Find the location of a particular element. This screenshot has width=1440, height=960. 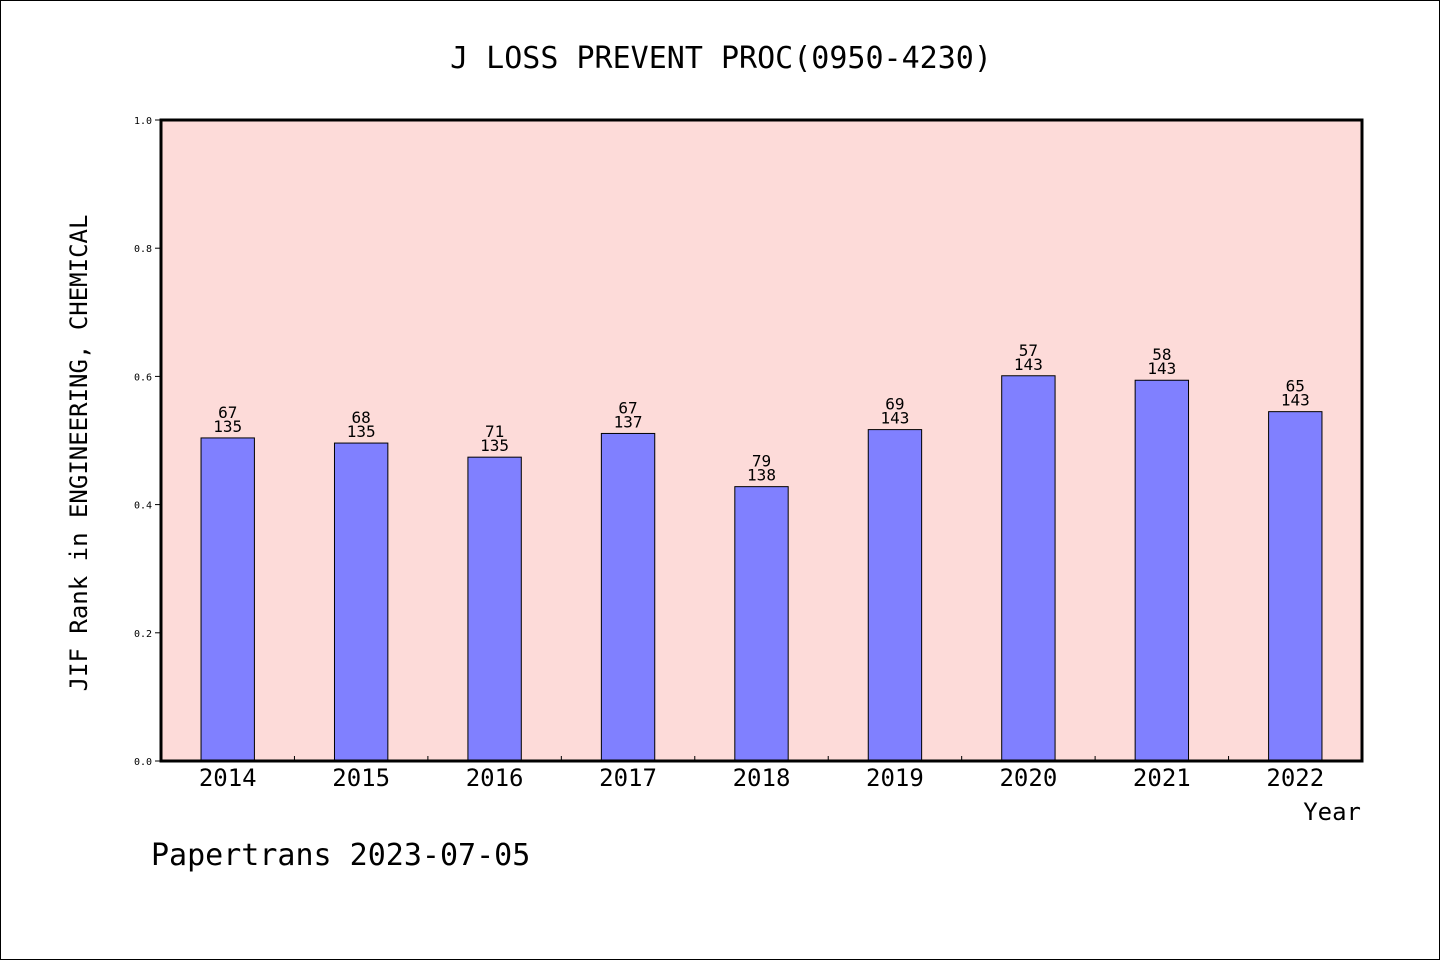

bar-2018 is located at coordinates (761, 624).